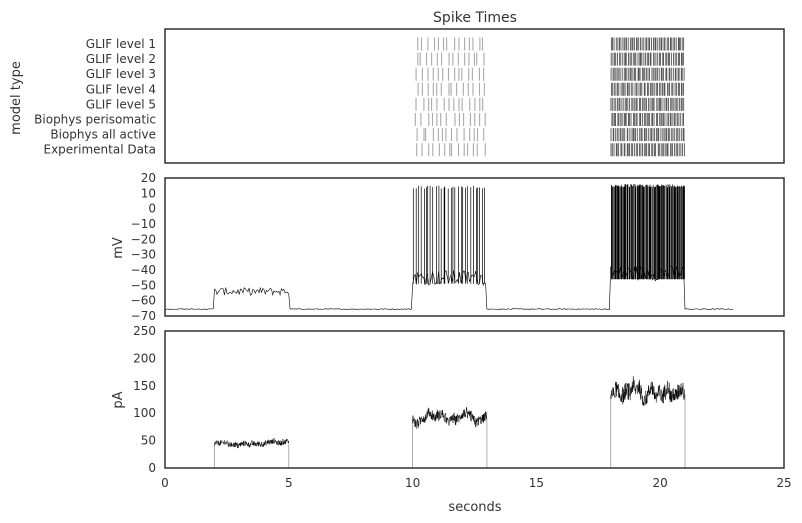  What do you see at coordinates (152, 209) in the screenshot?
I see `voltage-ytick-label: 0` at bounding box center [152, 209].